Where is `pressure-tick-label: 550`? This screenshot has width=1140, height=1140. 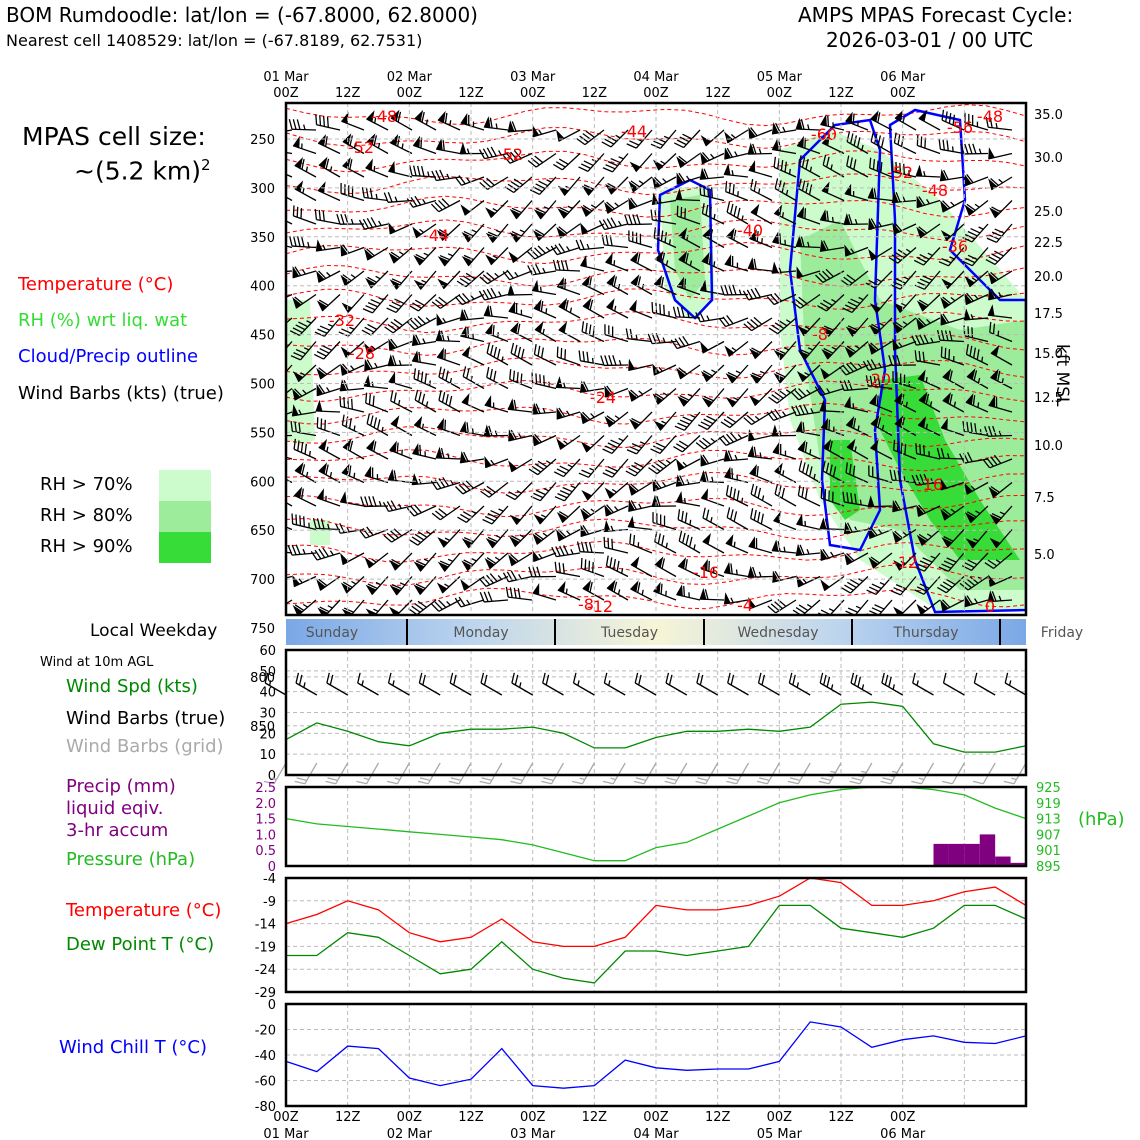 pressure-tick-label: 550 is located at coordinates (262, 433).